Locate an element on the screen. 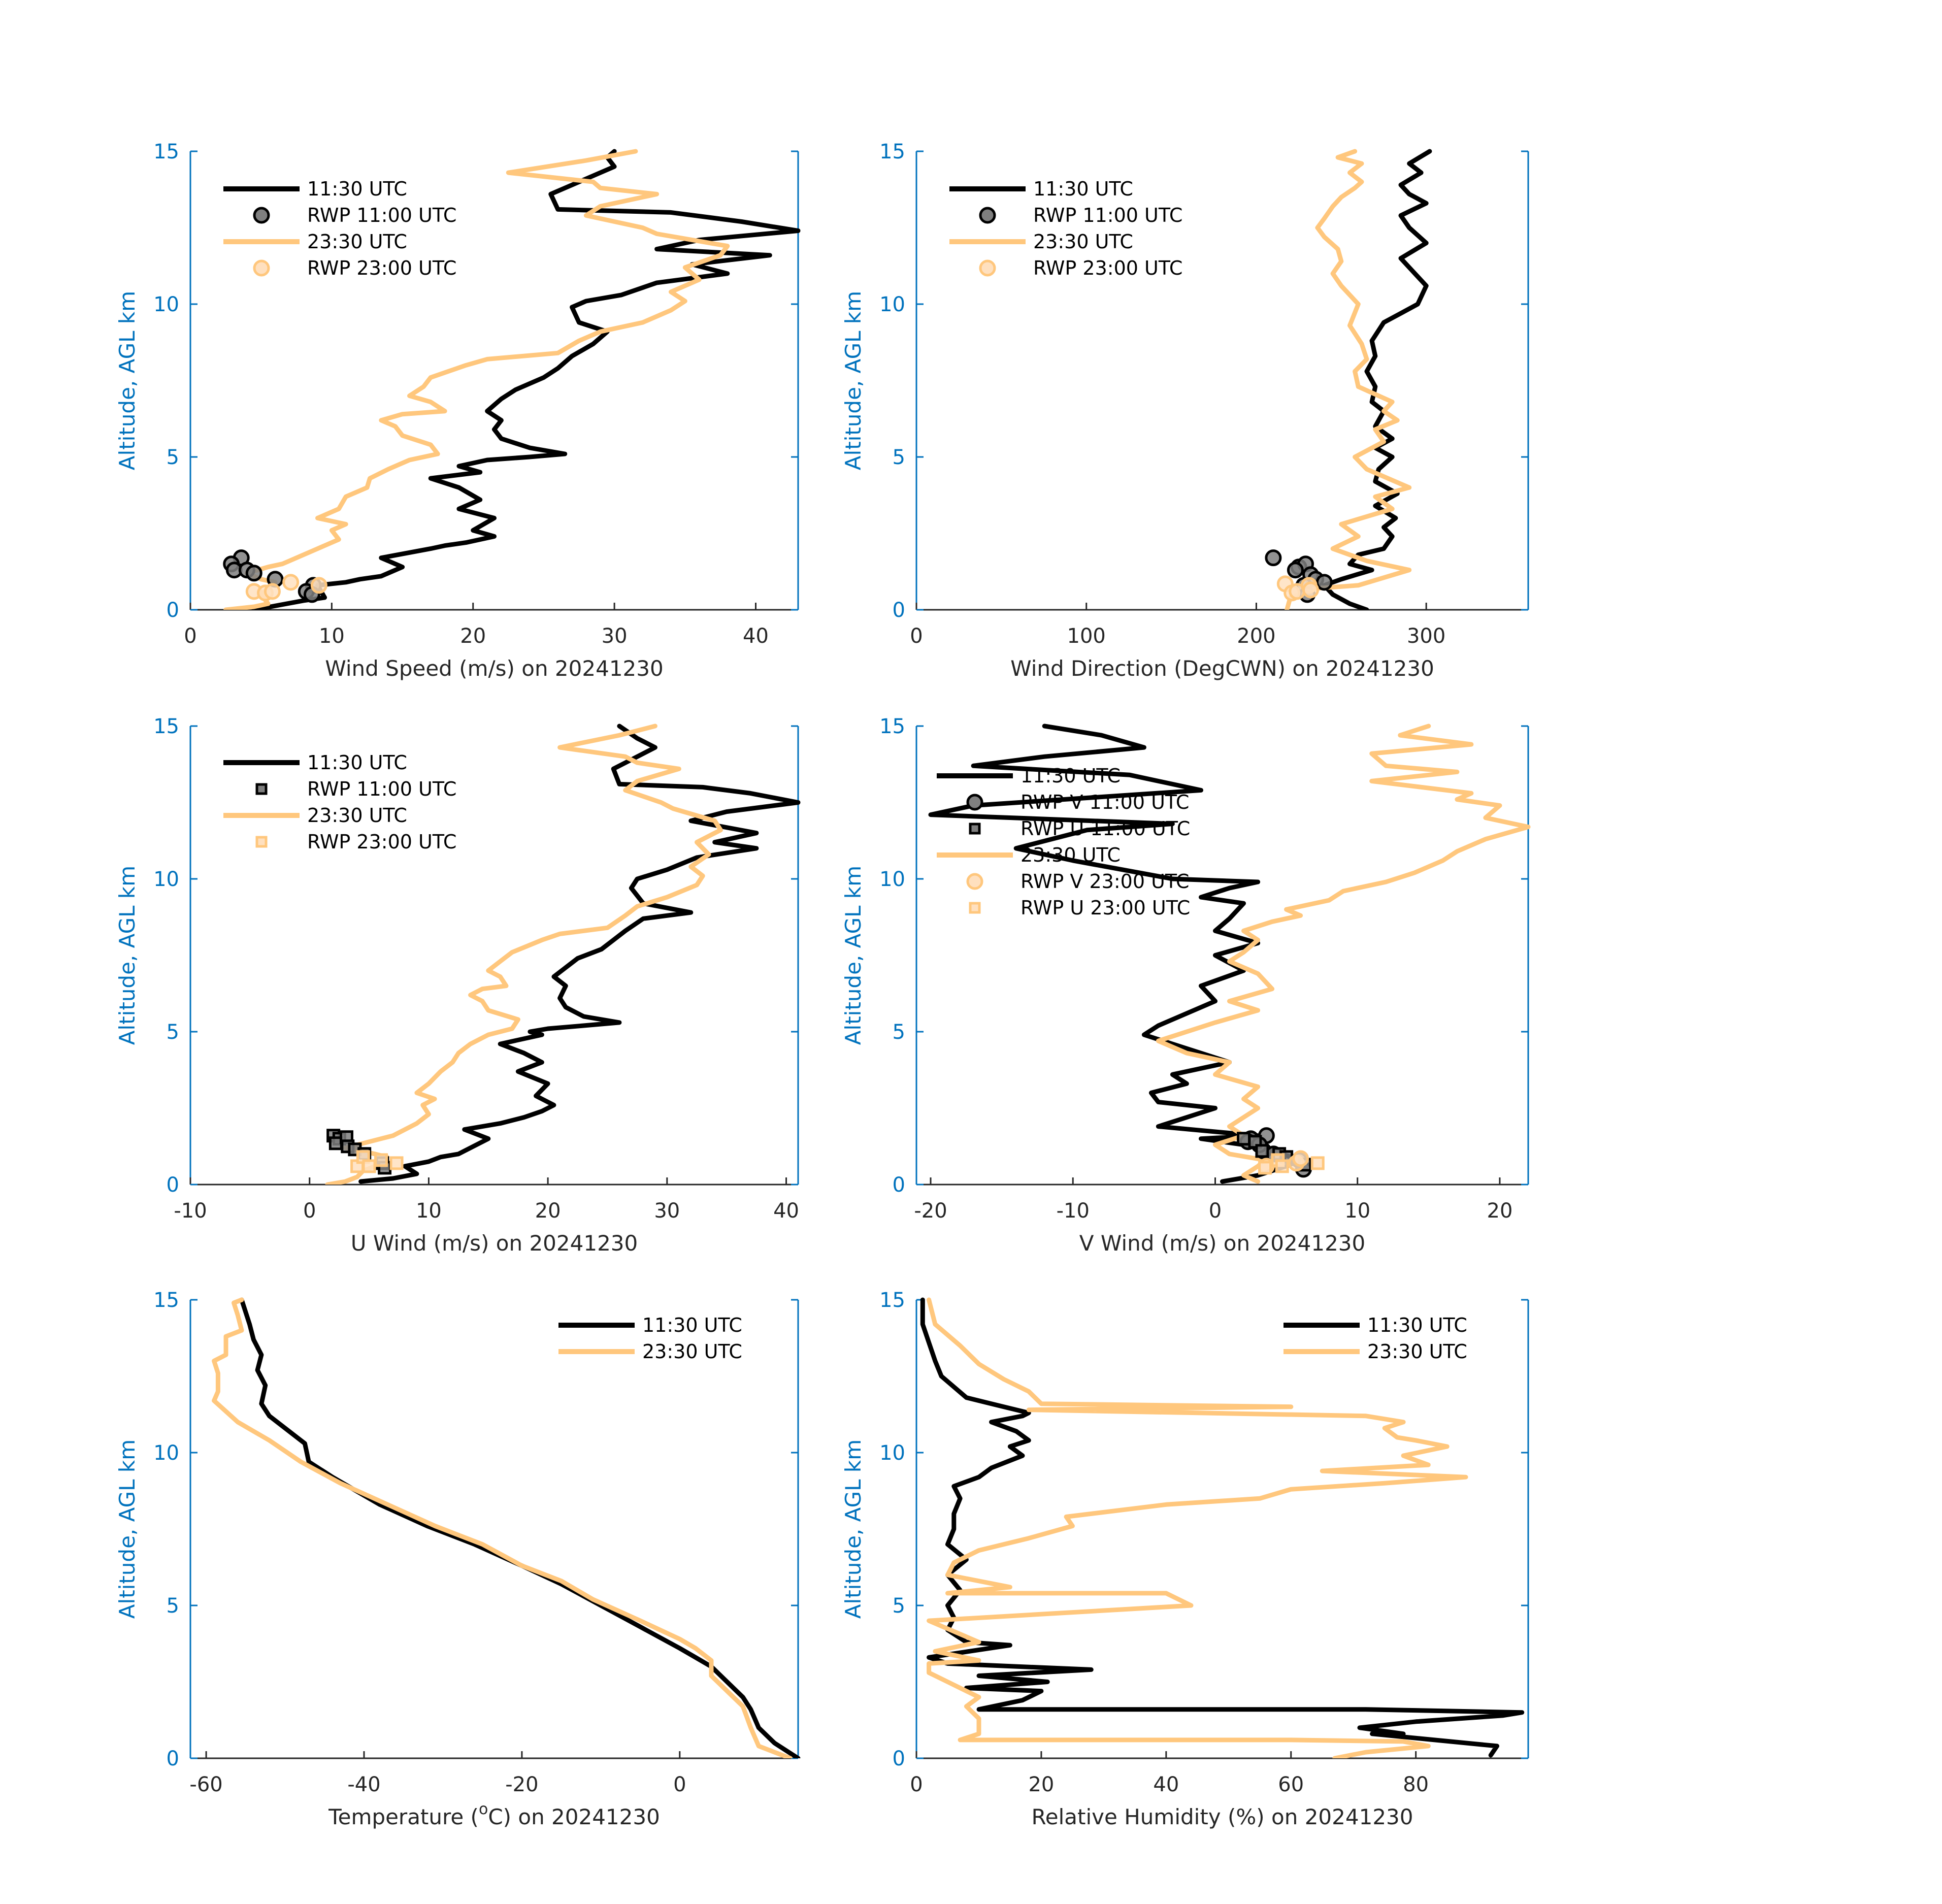 The image size is (1942, 1904). legend-swatch-rwp-u-11-00-utc is located at coordinates (975, 829).